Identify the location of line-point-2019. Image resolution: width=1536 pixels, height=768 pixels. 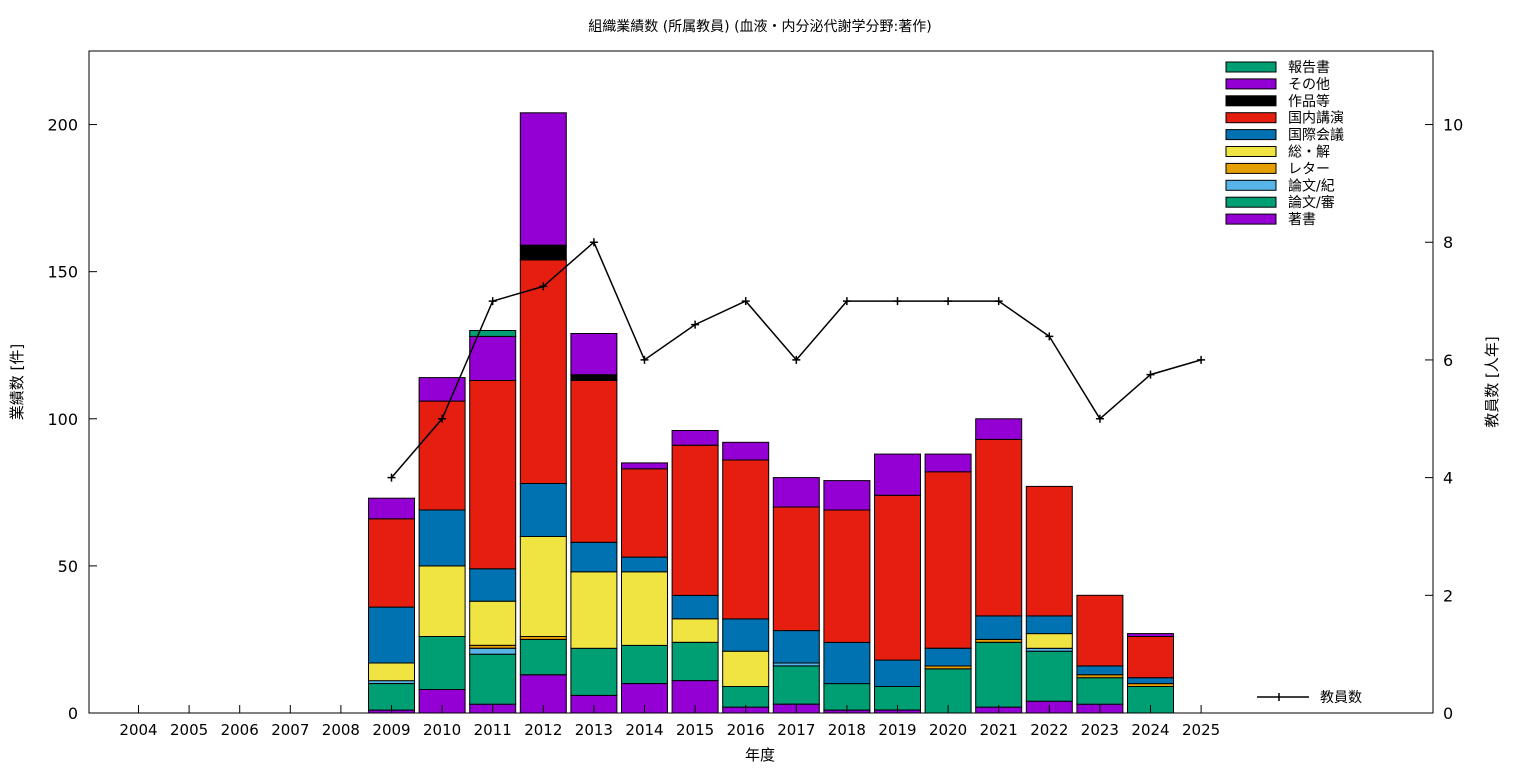
(897, 301).